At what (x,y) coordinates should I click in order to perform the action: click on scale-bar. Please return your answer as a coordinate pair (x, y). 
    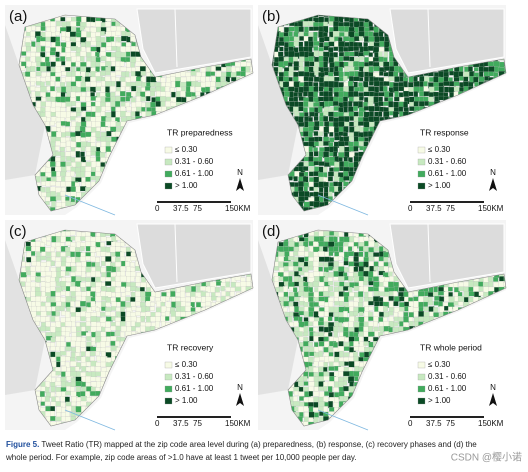
    Looking at the image, I should click on (447, 202).